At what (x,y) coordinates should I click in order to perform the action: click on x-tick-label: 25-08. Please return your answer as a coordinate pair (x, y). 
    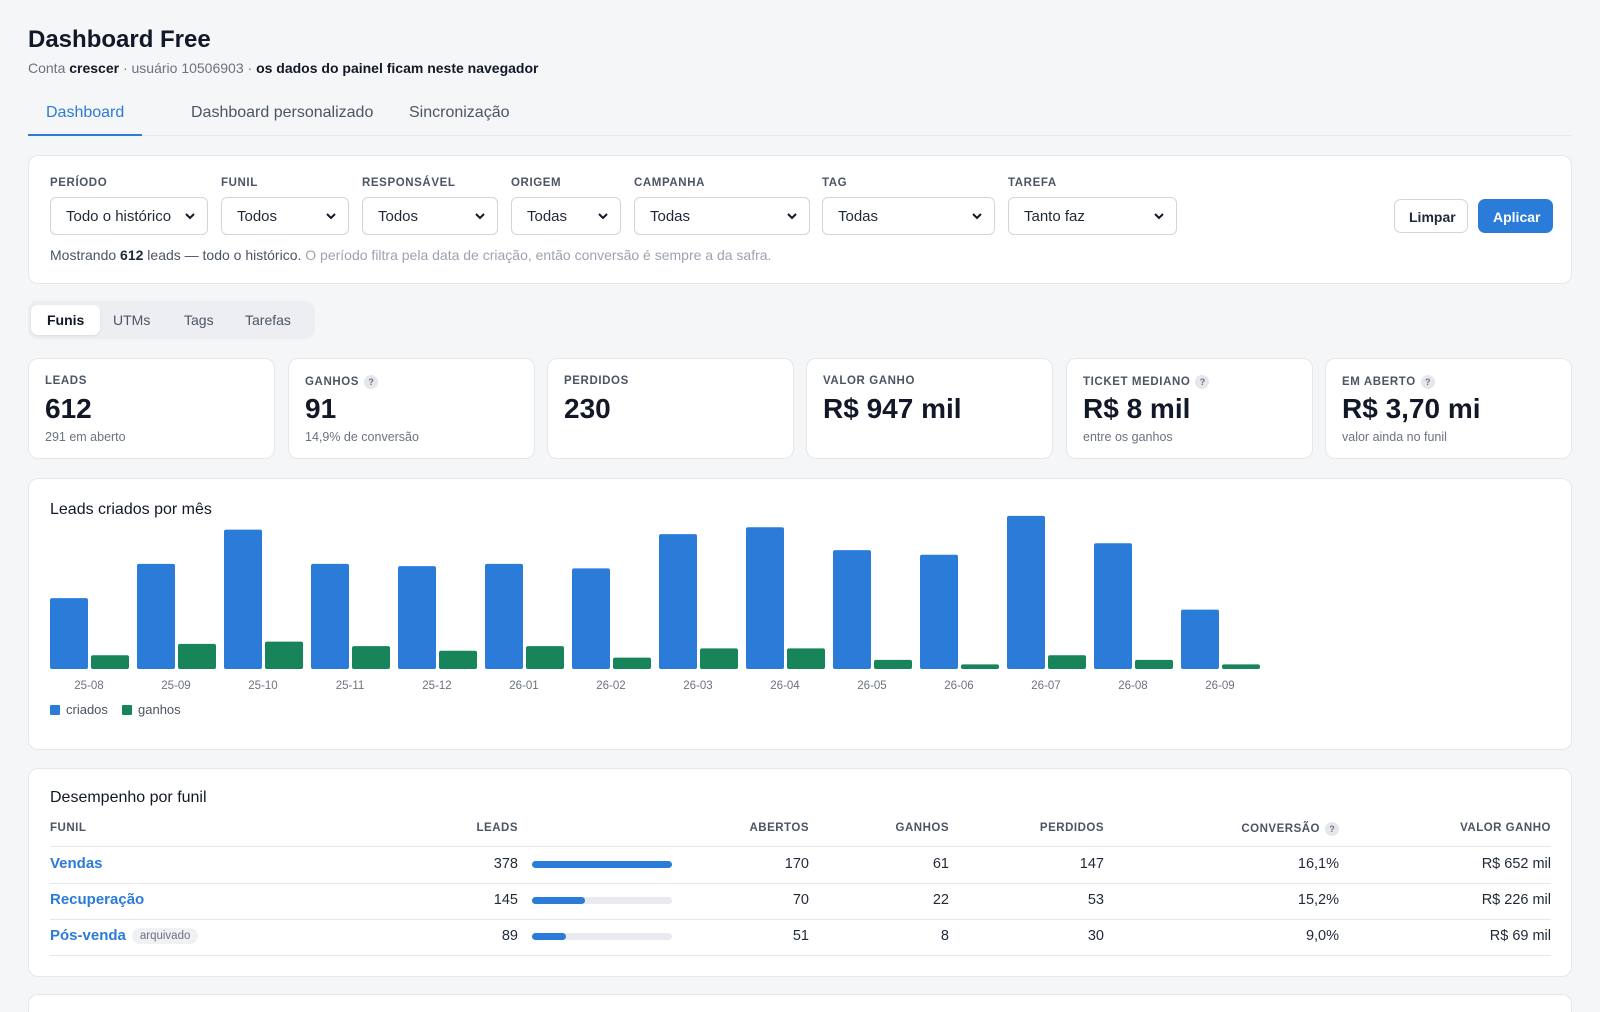
    Looking at the image, I should click on (88, 686).